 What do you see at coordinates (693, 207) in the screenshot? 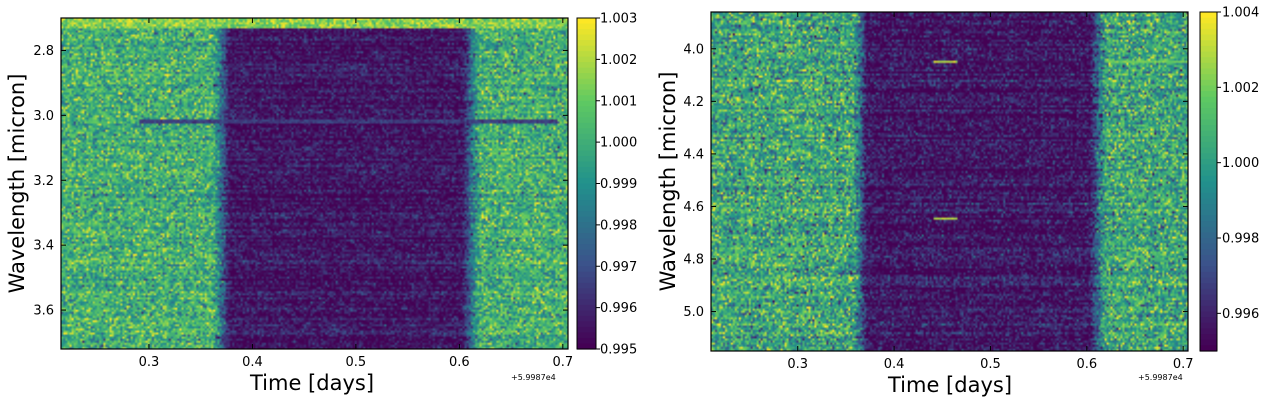
I see `y-tick-label: 4.6` at bounding box center [693, 207].